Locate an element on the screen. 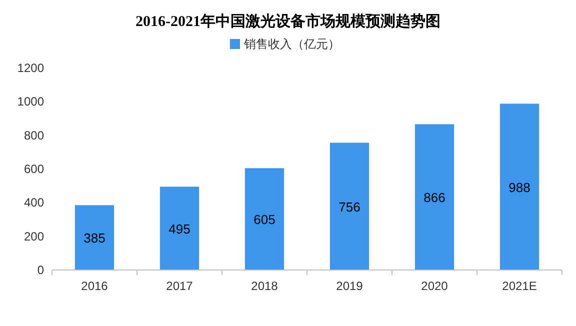 This screenshot has width=576, height=326. x-tick-label: 2019 is located at coordinates (350, 286).